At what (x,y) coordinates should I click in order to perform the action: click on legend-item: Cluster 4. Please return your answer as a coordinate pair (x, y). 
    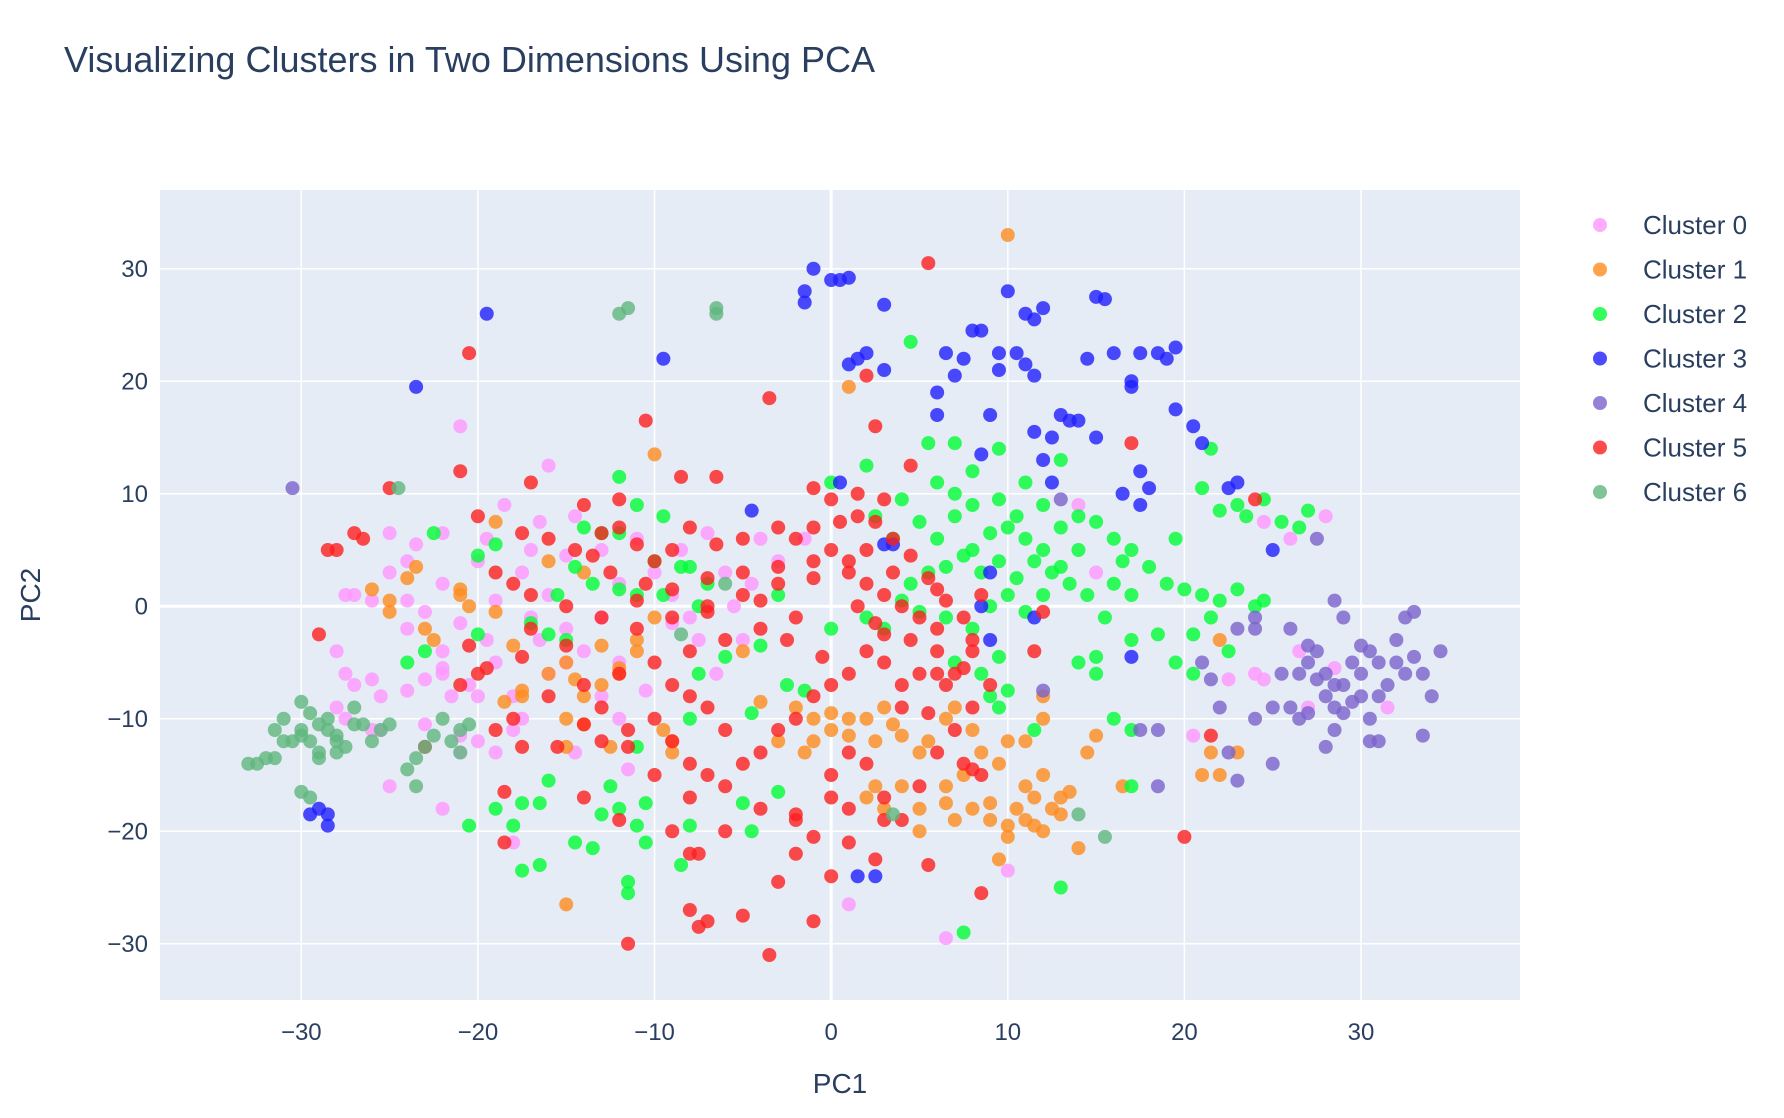
    Looking at the image, I should click on (1670, 403).